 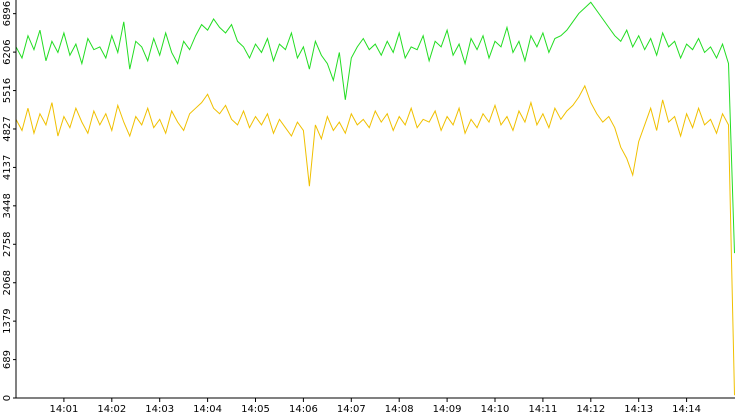 What do you see at coordinates (7, 167) in the screenshot?
I see `y-tick-label: 4137` at bounding box center [7, 167].